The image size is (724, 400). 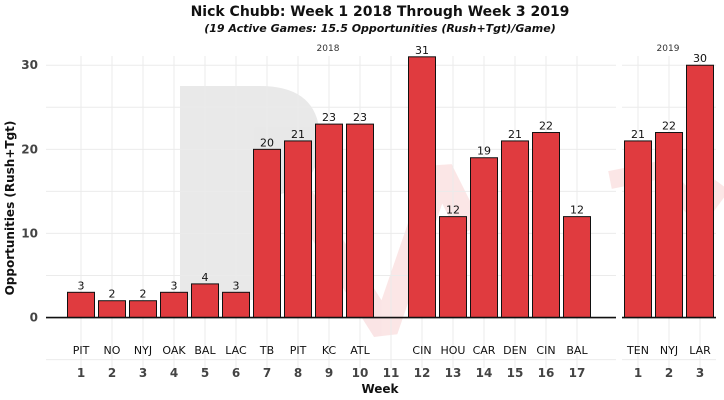 What do you see at coordinates (174, 373) in the screenshot?
I see `week-tick-label: 4` at bounding box center [174, 373].